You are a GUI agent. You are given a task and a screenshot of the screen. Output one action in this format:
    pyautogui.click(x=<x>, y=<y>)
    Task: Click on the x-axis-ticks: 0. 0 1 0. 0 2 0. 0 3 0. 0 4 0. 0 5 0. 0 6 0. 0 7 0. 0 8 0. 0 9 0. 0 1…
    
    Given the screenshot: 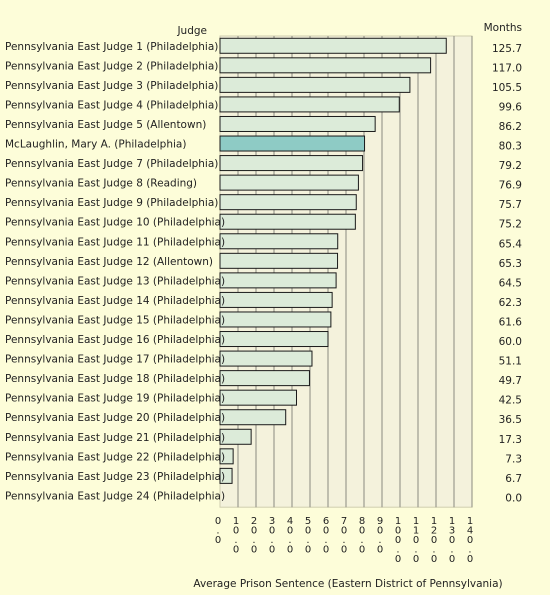 What is the action you would take?
    pyautogui.click(x=344, y=540)
    